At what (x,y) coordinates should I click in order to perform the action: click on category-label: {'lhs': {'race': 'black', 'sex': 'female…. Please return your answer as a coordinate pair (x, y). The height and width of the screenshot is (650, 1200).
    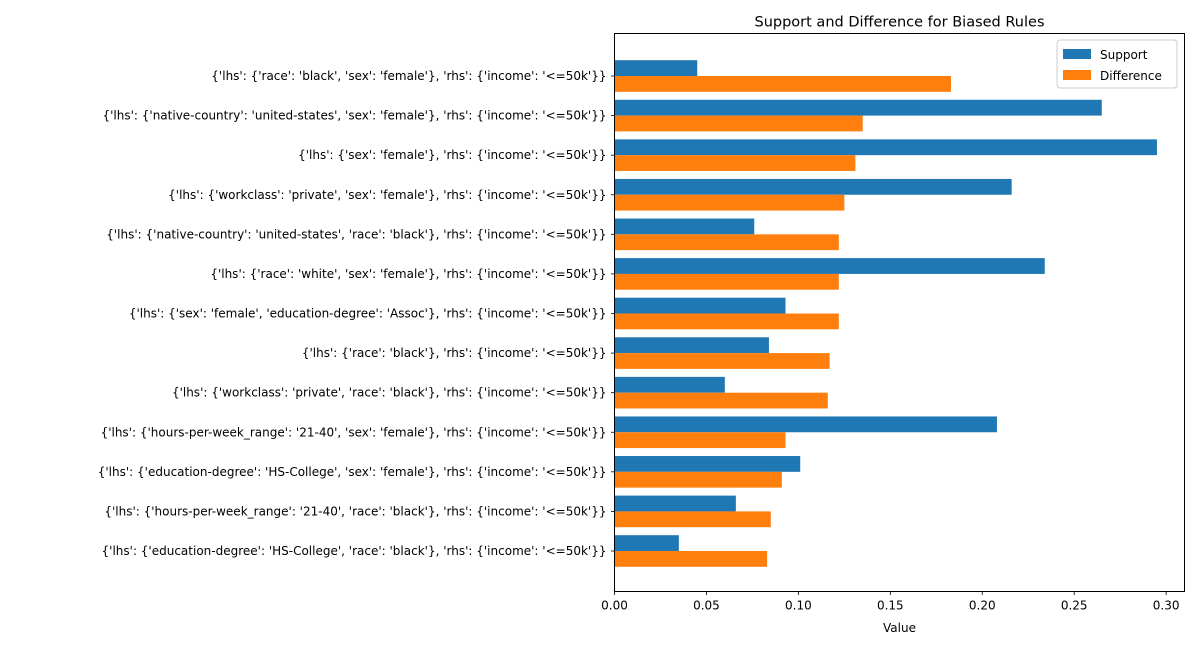
    Looking at the image, I should click on (408, 76).